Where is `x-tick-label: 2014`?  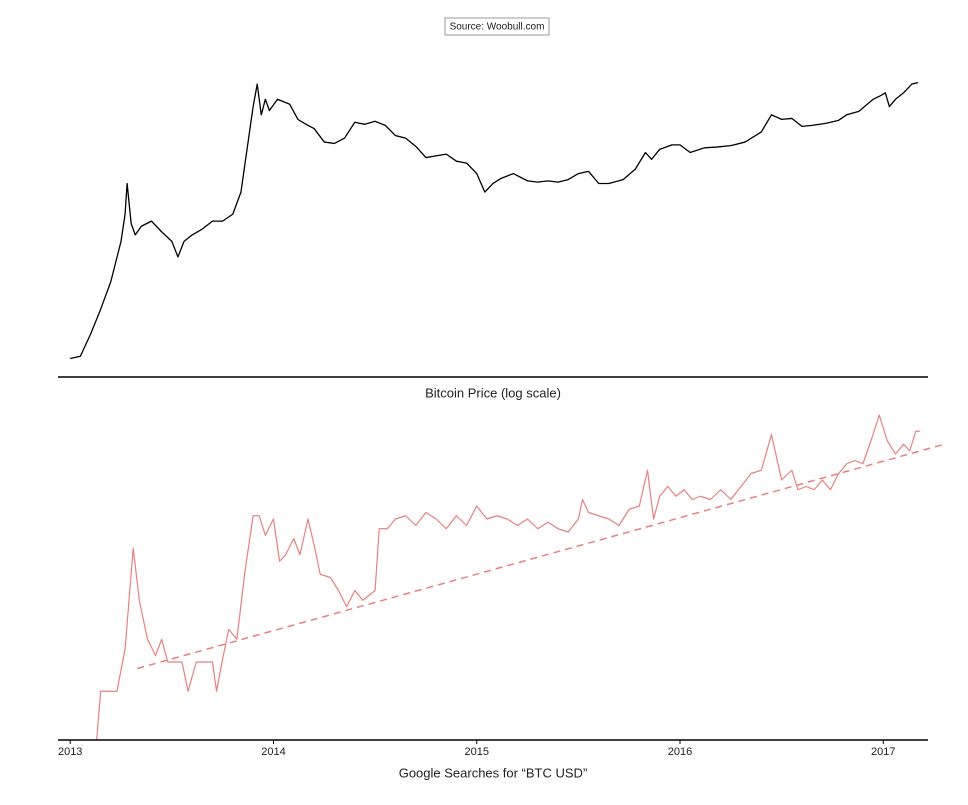
x-tick-label: 2014 is located at coordinates (273, 752).